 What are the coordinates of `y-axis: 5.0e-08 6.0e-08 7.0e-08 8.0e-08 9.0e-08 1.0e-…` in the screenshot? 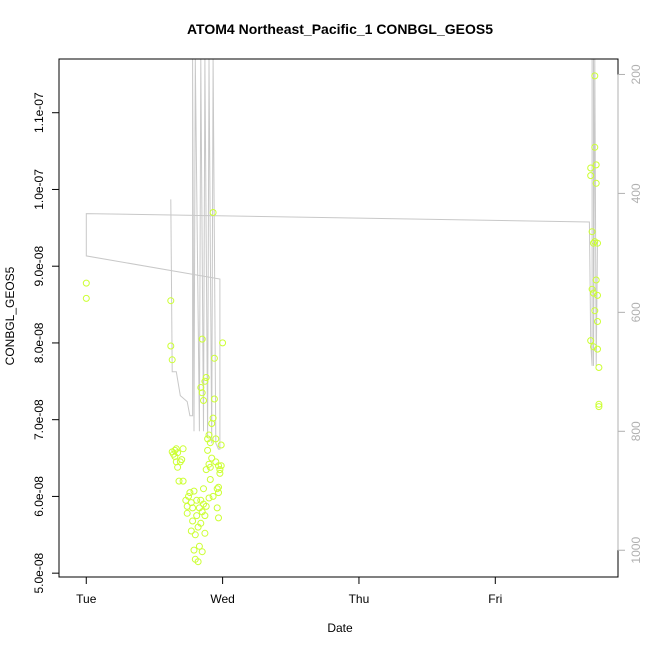 It's located at (46, 343).